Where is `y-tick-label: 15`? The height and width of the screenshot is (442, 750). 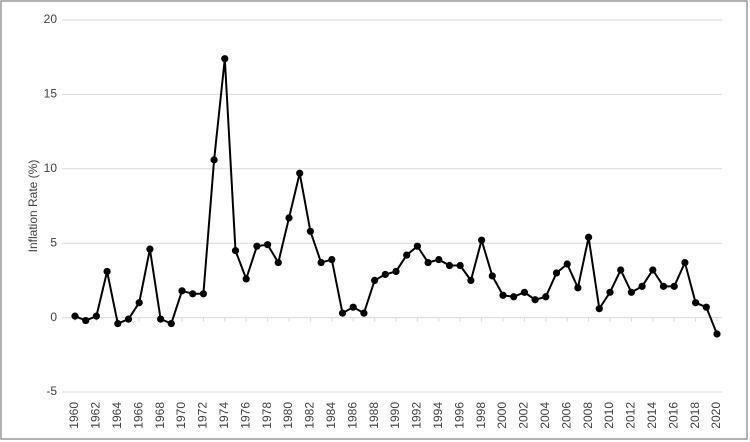 y-tick-label: 15 is located at coordinates (51, 94).